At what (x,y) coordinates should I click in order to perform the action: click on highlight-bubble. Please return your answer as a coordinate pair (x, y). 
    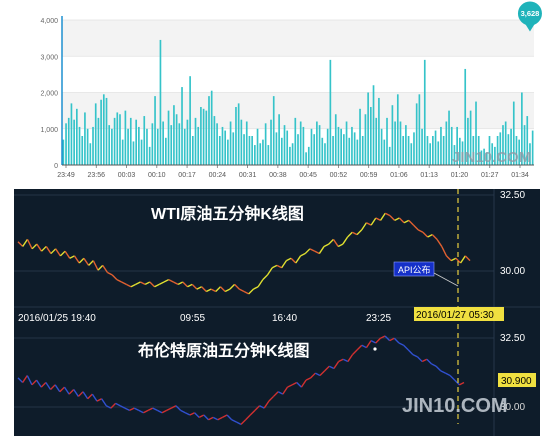
    Looking at the image, I should click on (529, 13).